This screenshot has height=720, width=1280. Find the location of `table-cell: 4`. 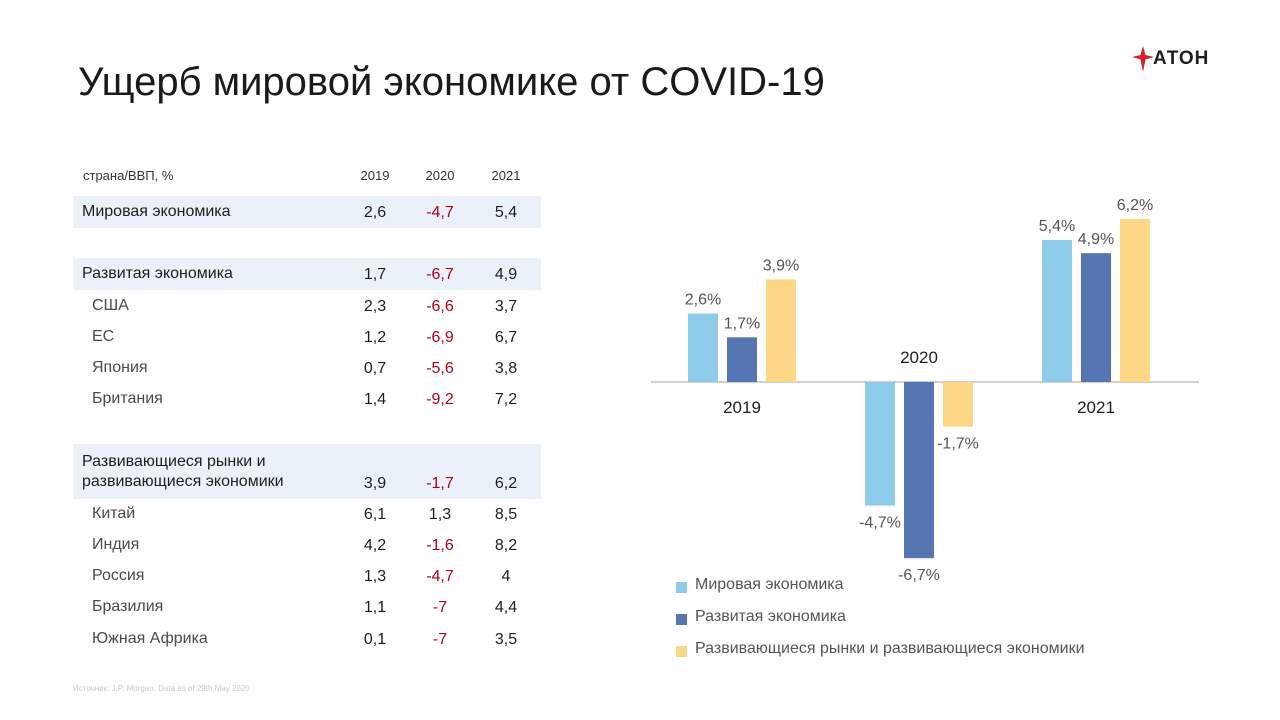

table-cell: 4 is located at coordinates (506, 576).